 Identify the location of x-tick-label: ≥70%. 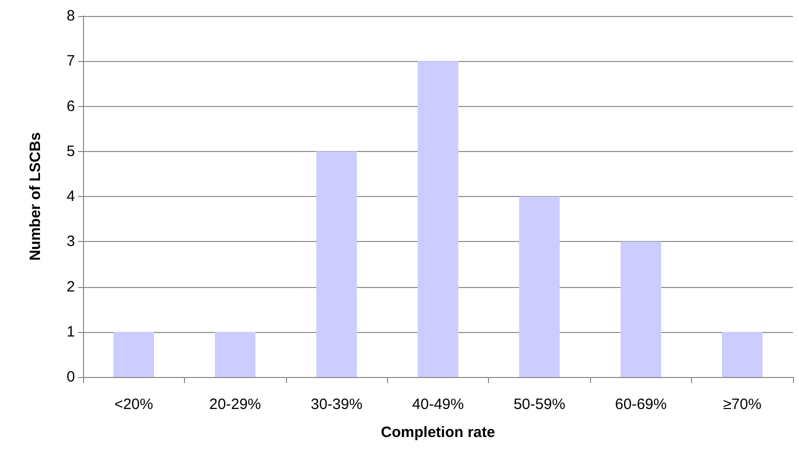
(742, 404).